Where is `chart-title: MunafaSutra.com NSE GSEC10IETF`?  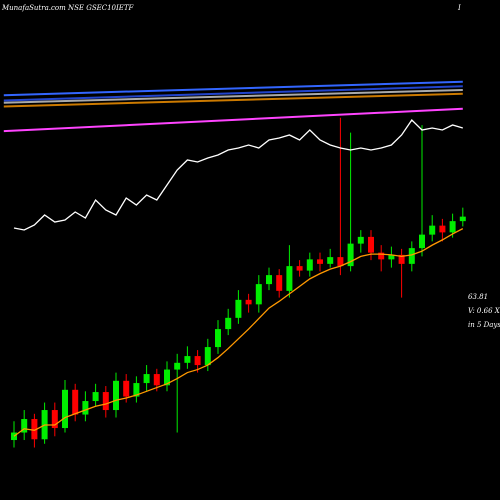 chart-title: MunafaSutra.com NSE GSEC10IETF is located at coordinates (68, 8).